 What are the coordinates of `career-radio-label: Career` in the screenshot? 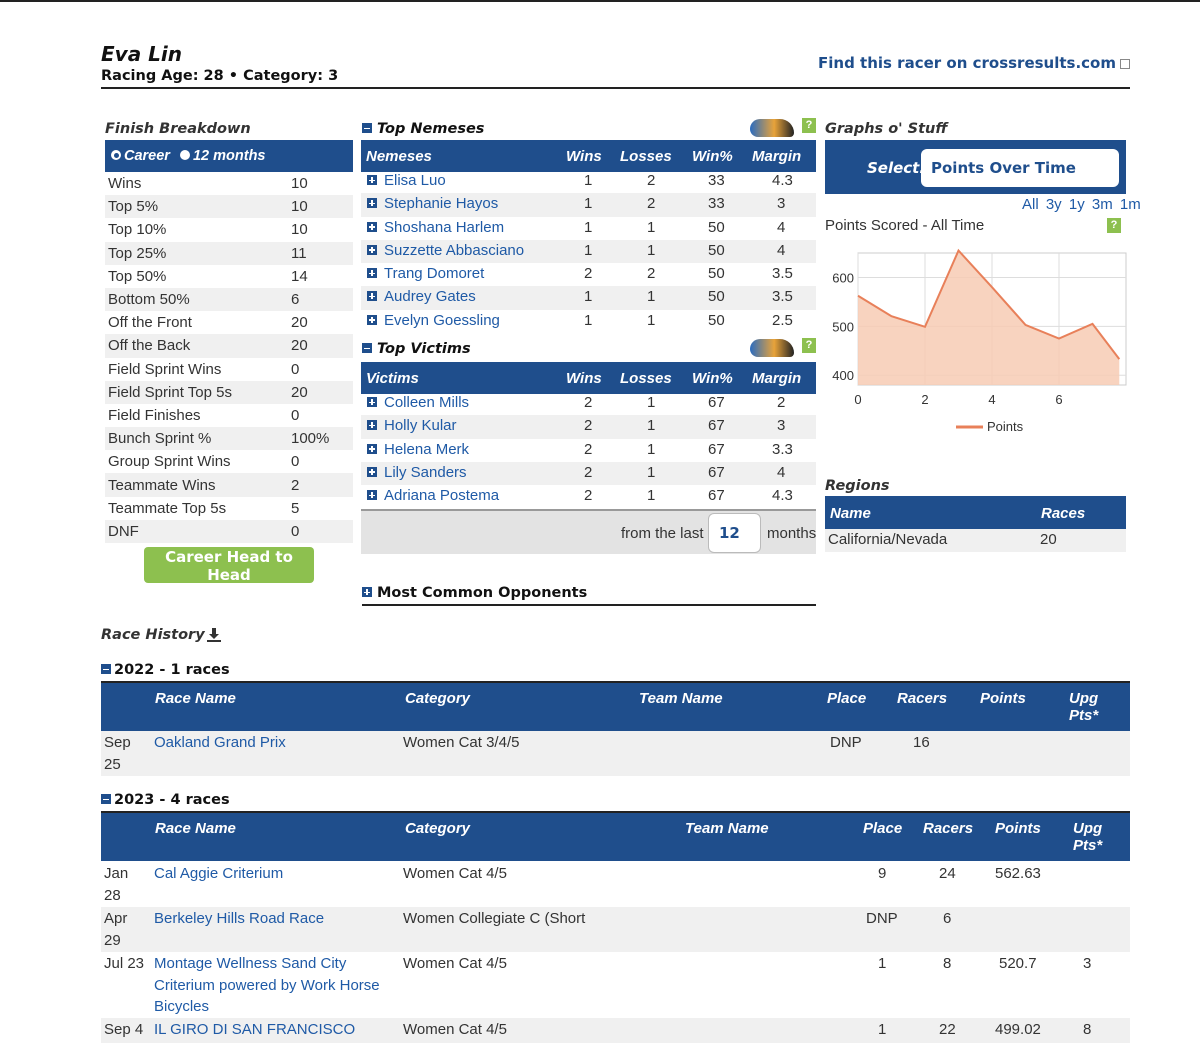 It's located at (147, 156).